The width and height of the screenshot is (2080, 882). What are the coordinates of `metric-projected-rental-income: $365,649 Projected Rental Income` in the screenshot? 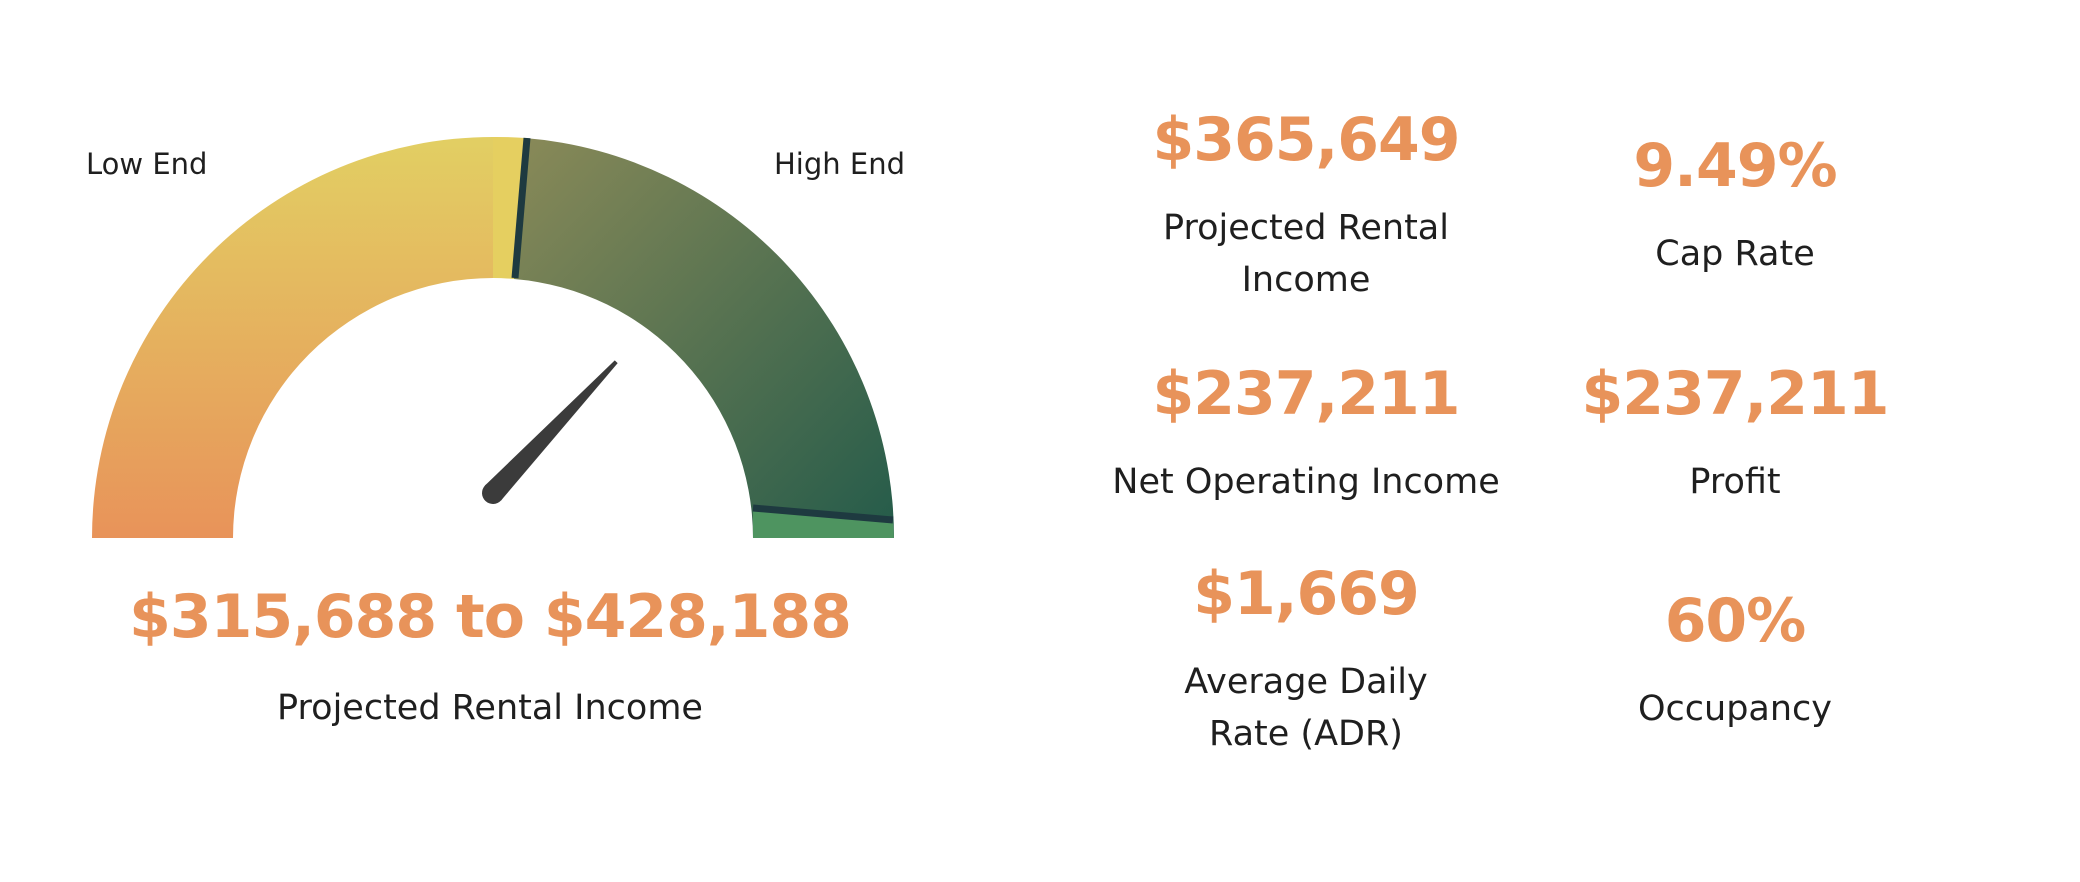 It's located at (1306, 205).